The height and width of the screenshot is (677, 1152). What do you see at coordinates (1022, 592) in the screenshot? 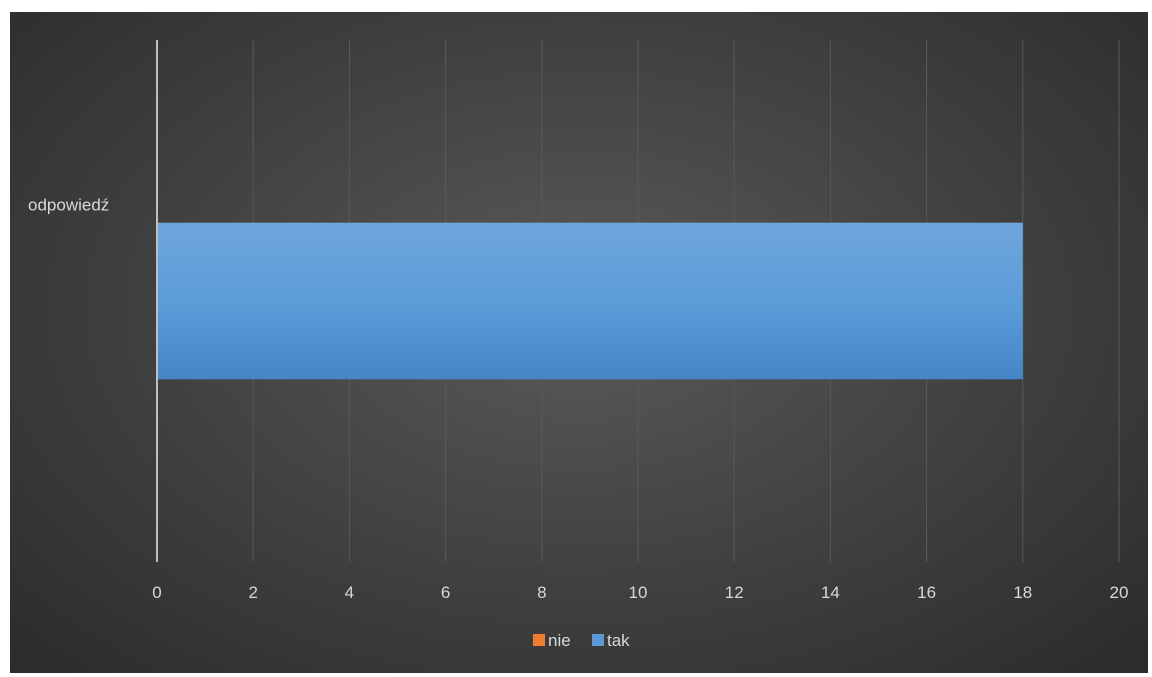
I see `x-tick-label: 18` at bounding box center [1022, 592].